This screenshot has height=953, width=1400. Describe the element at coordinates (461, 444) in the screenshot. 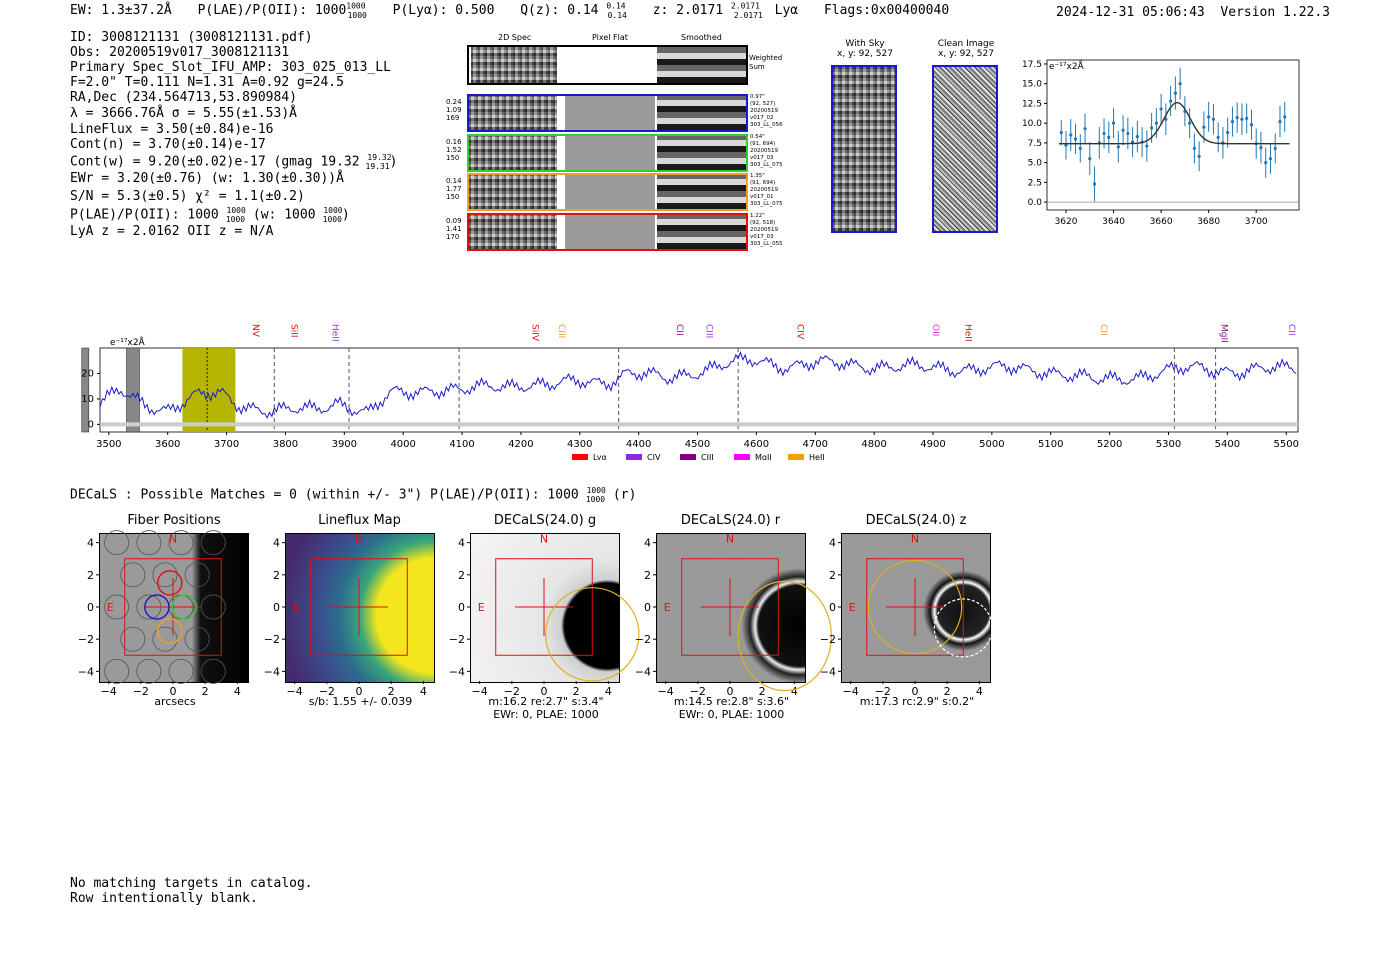

I see `spectrum-xtick-label: 4100` at that location.